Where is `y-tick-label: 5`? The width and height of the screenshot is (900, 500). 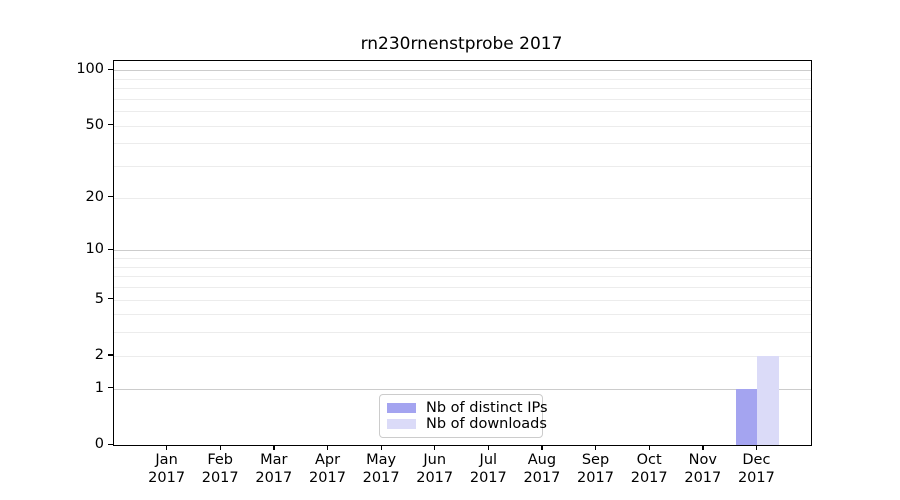
y-tick-label: 5 is located at coordinates (99, 298).